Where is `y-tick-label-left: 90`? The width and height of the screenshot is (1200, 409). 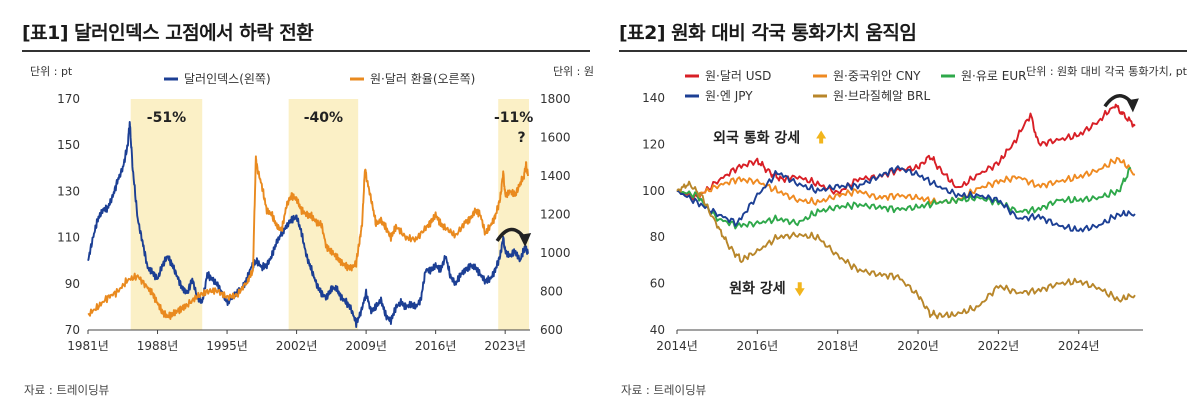
y-tick-label-left: 90 is located at coordinates (72, 284).